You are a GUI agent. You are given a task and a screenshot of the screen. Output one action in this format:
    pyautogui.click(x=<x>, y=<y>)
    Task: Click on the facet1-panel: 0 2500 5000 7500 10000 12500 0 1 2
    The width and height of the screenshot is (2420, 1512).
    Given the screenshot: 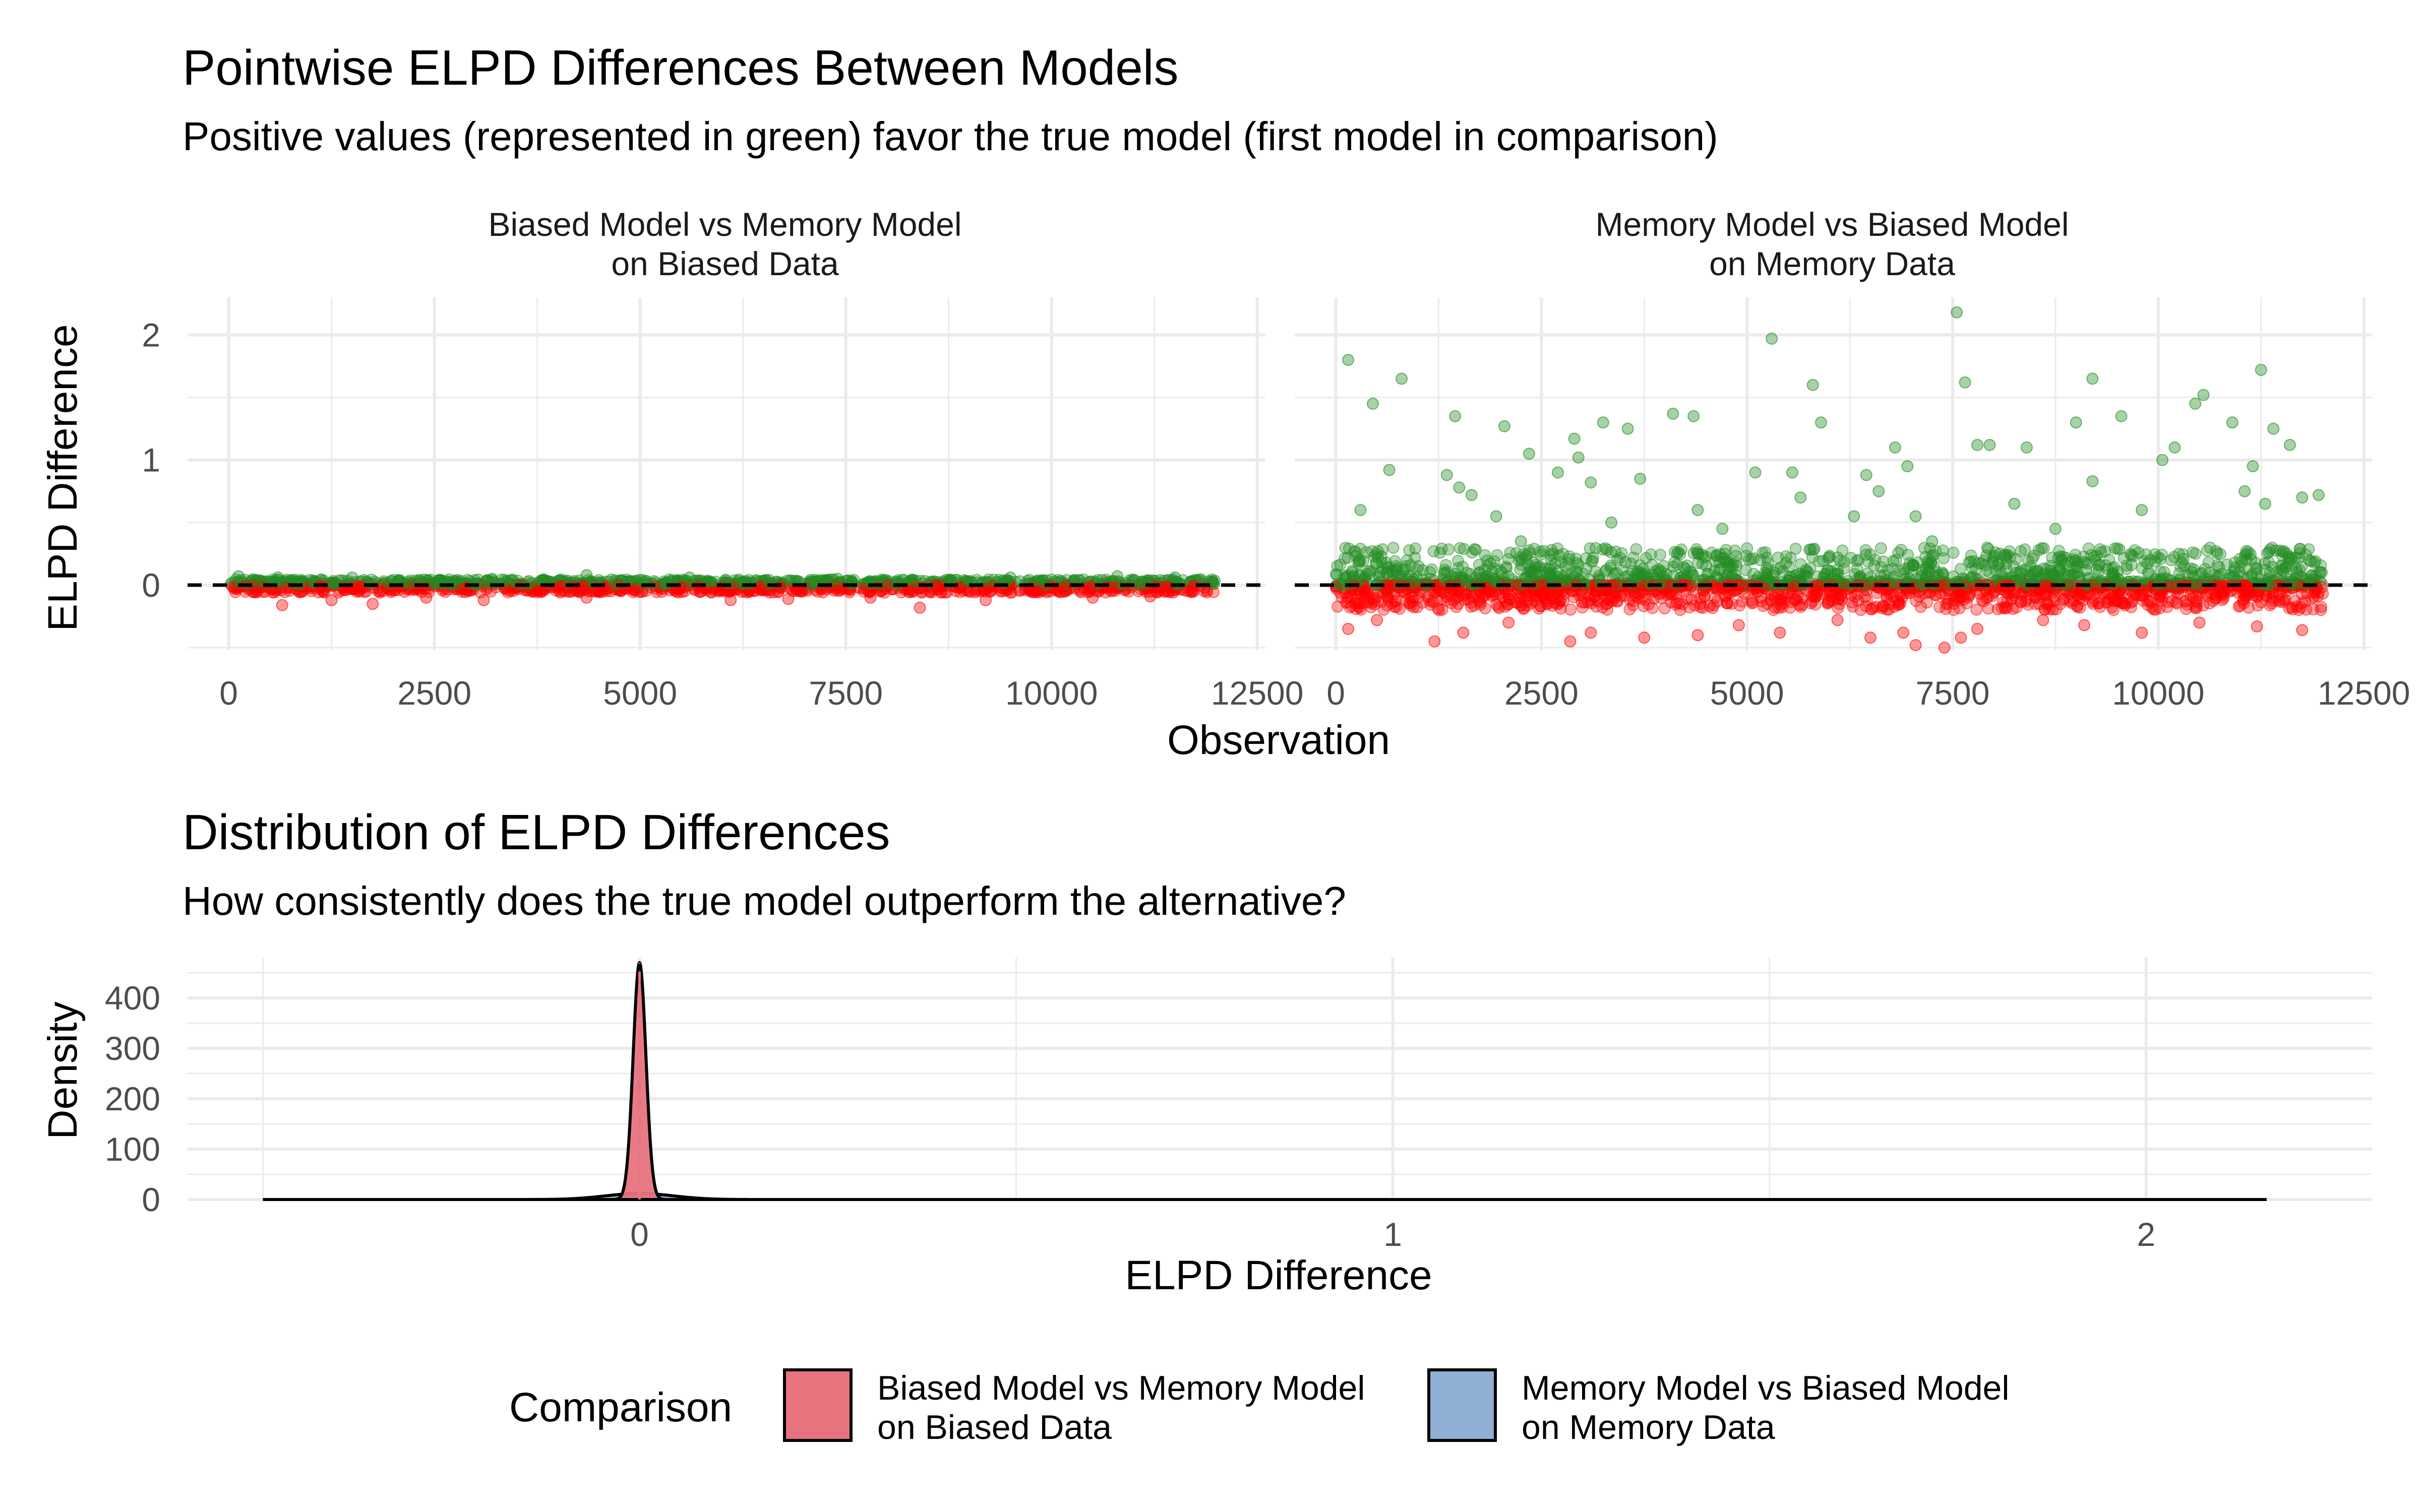 What is the action you would take?
    pyautogui.click(x=722, y=504)
    